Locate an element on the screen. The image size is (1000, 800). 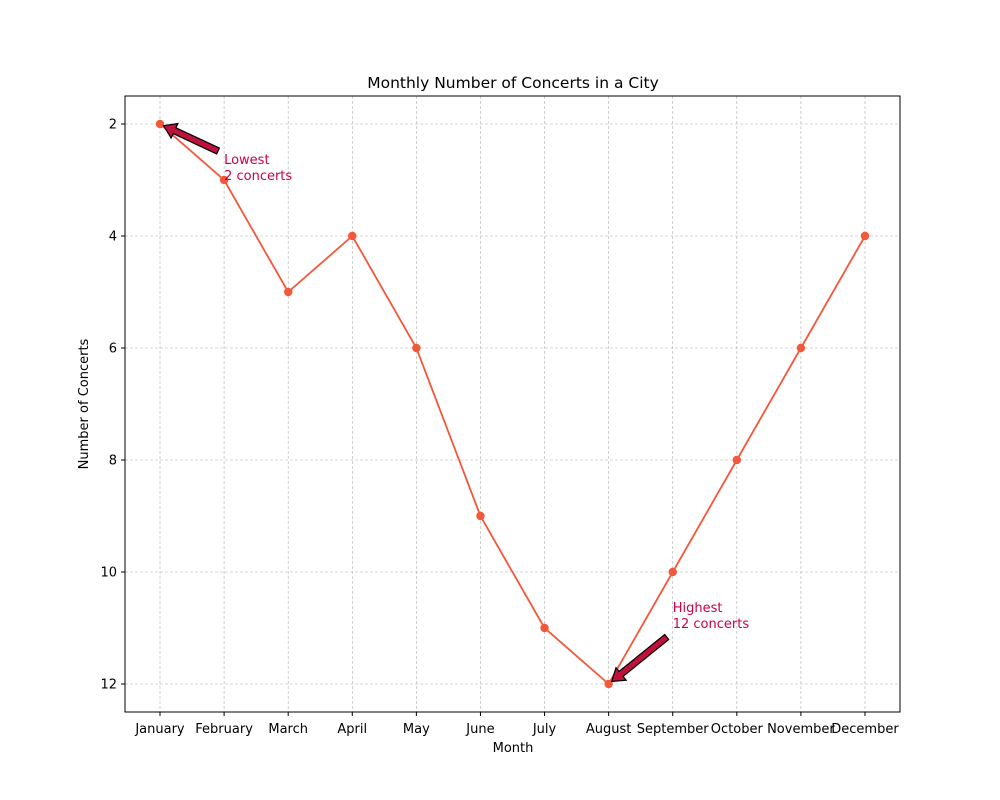
x-tick-label: November is located at coordinates (801, 729).